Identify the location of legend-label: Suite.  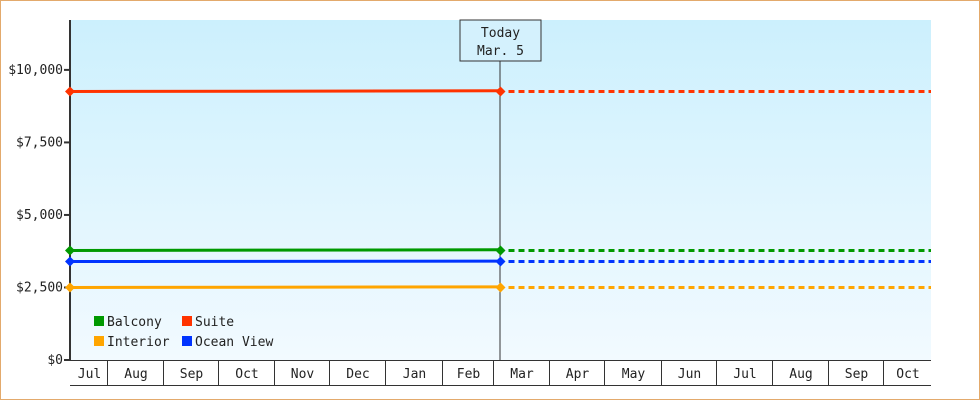
(214, 322).